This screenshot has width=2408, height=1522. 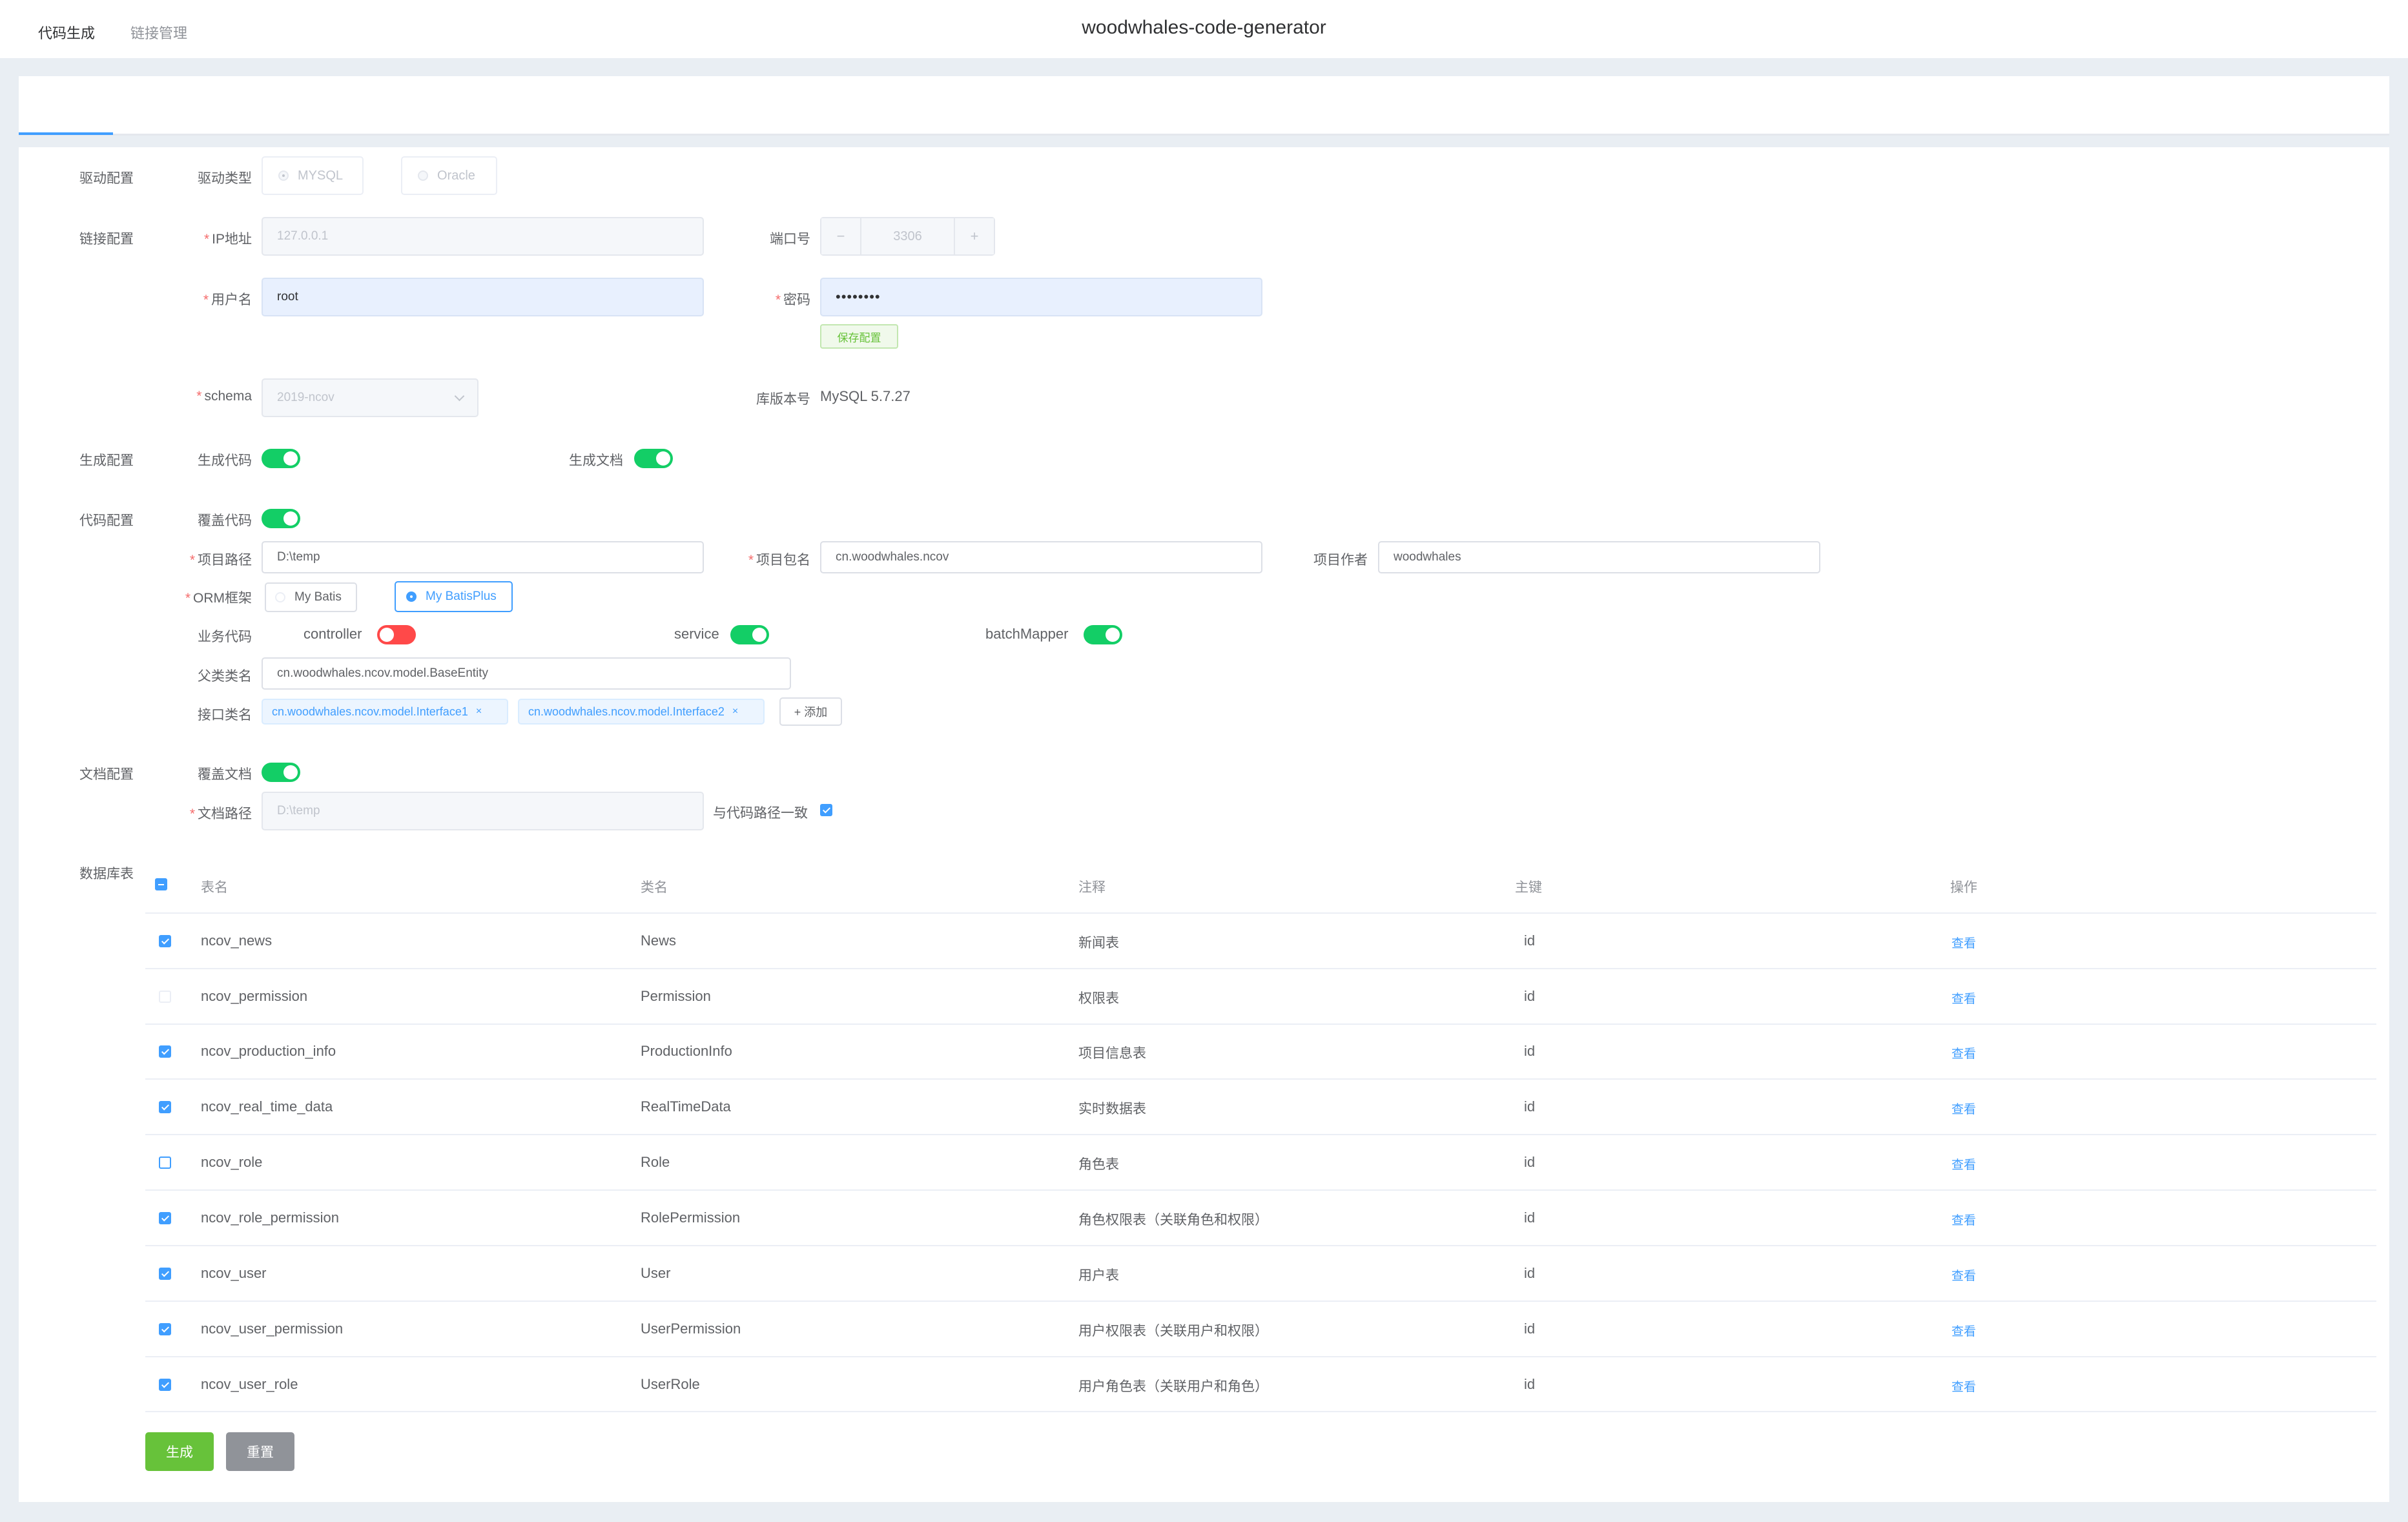 I want to click on project-author-input: woodwhales, so click(x=1599, y=557).